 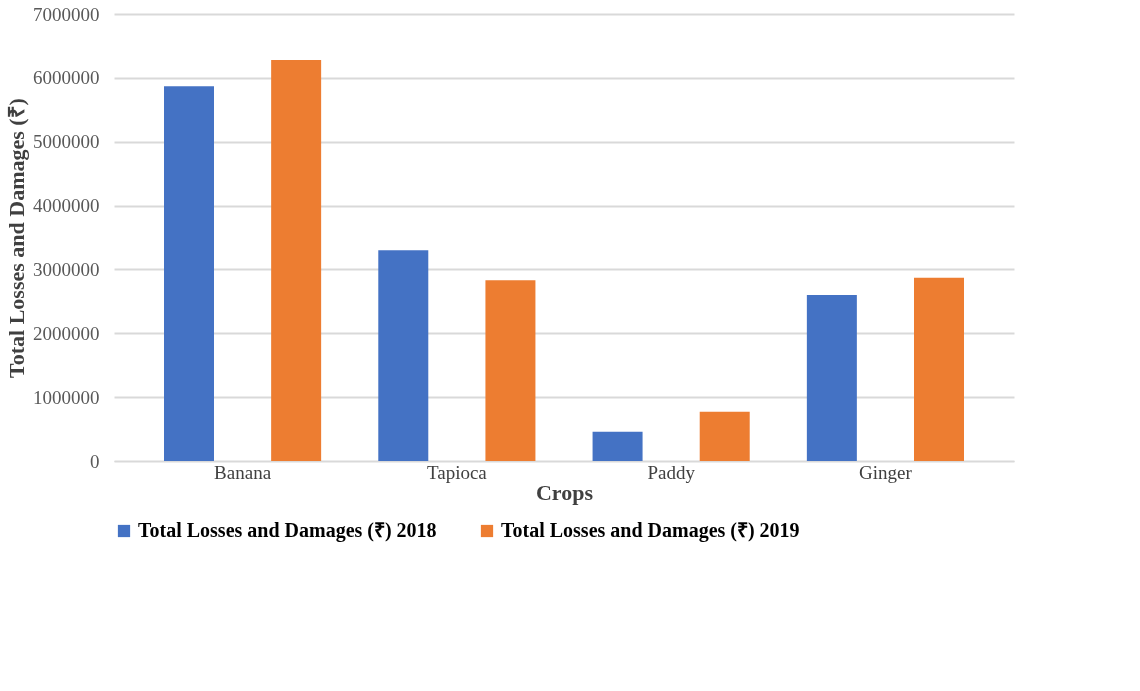 I want to click on y-axis-title: Total Losses and Damages (₹), so click(x=16, y=238).